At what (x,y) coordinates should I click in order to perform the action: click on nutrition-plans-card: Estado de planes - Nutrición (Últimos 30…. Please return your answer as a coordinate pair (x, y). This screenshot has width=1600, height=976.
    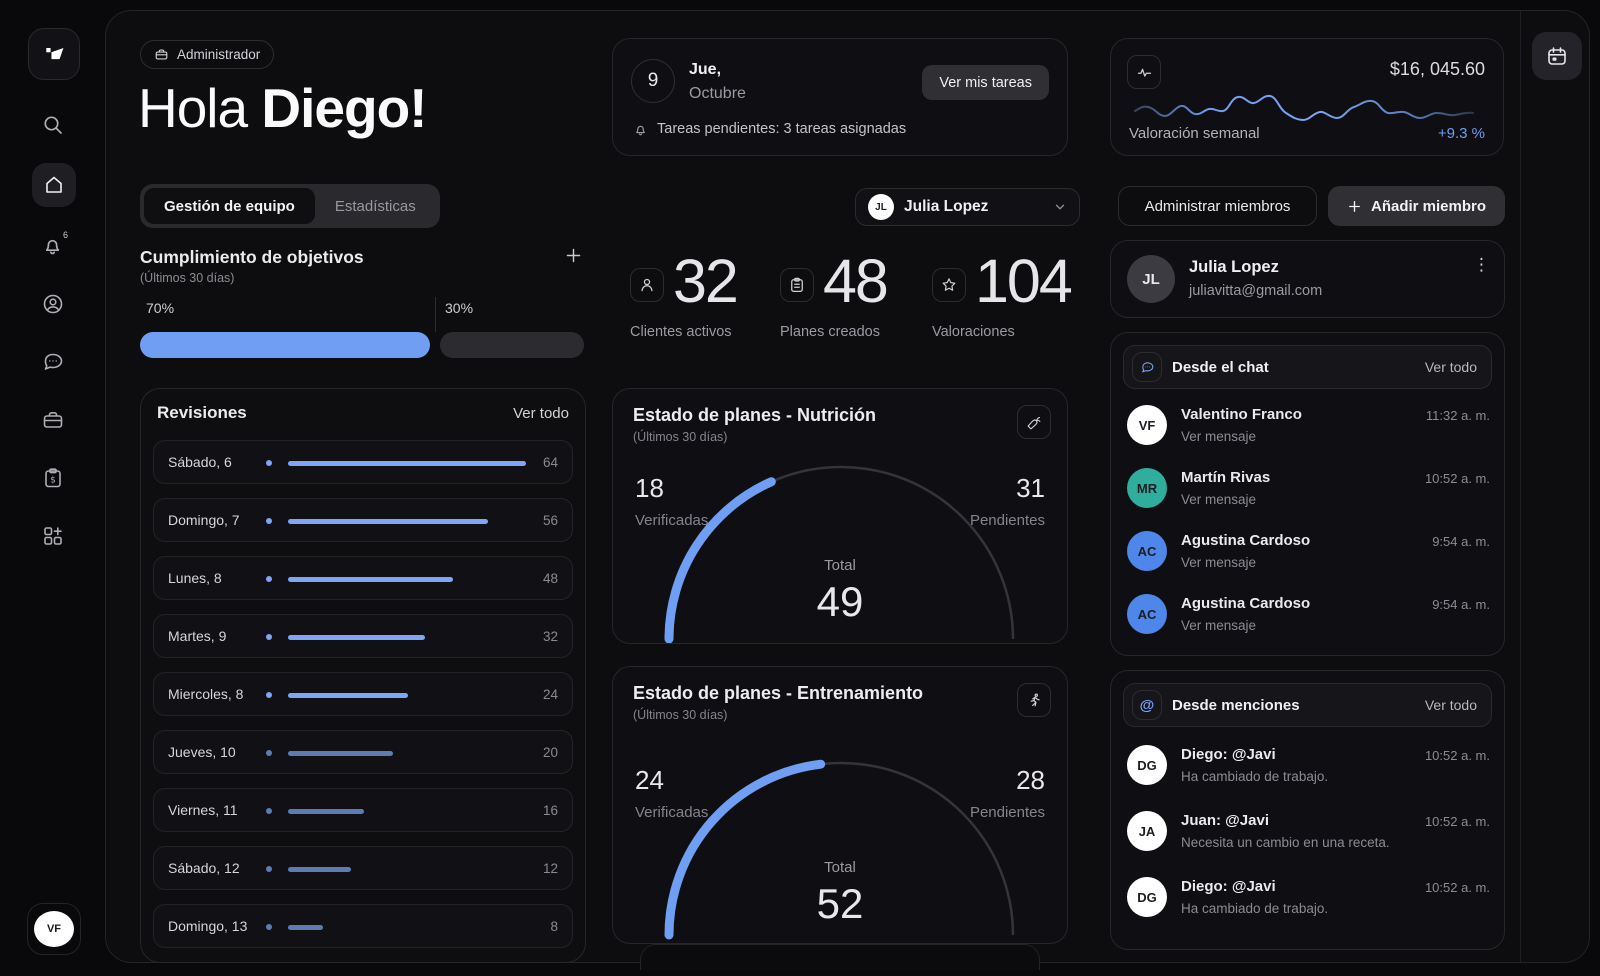
    Looking at the image, I should click on (840, 516).